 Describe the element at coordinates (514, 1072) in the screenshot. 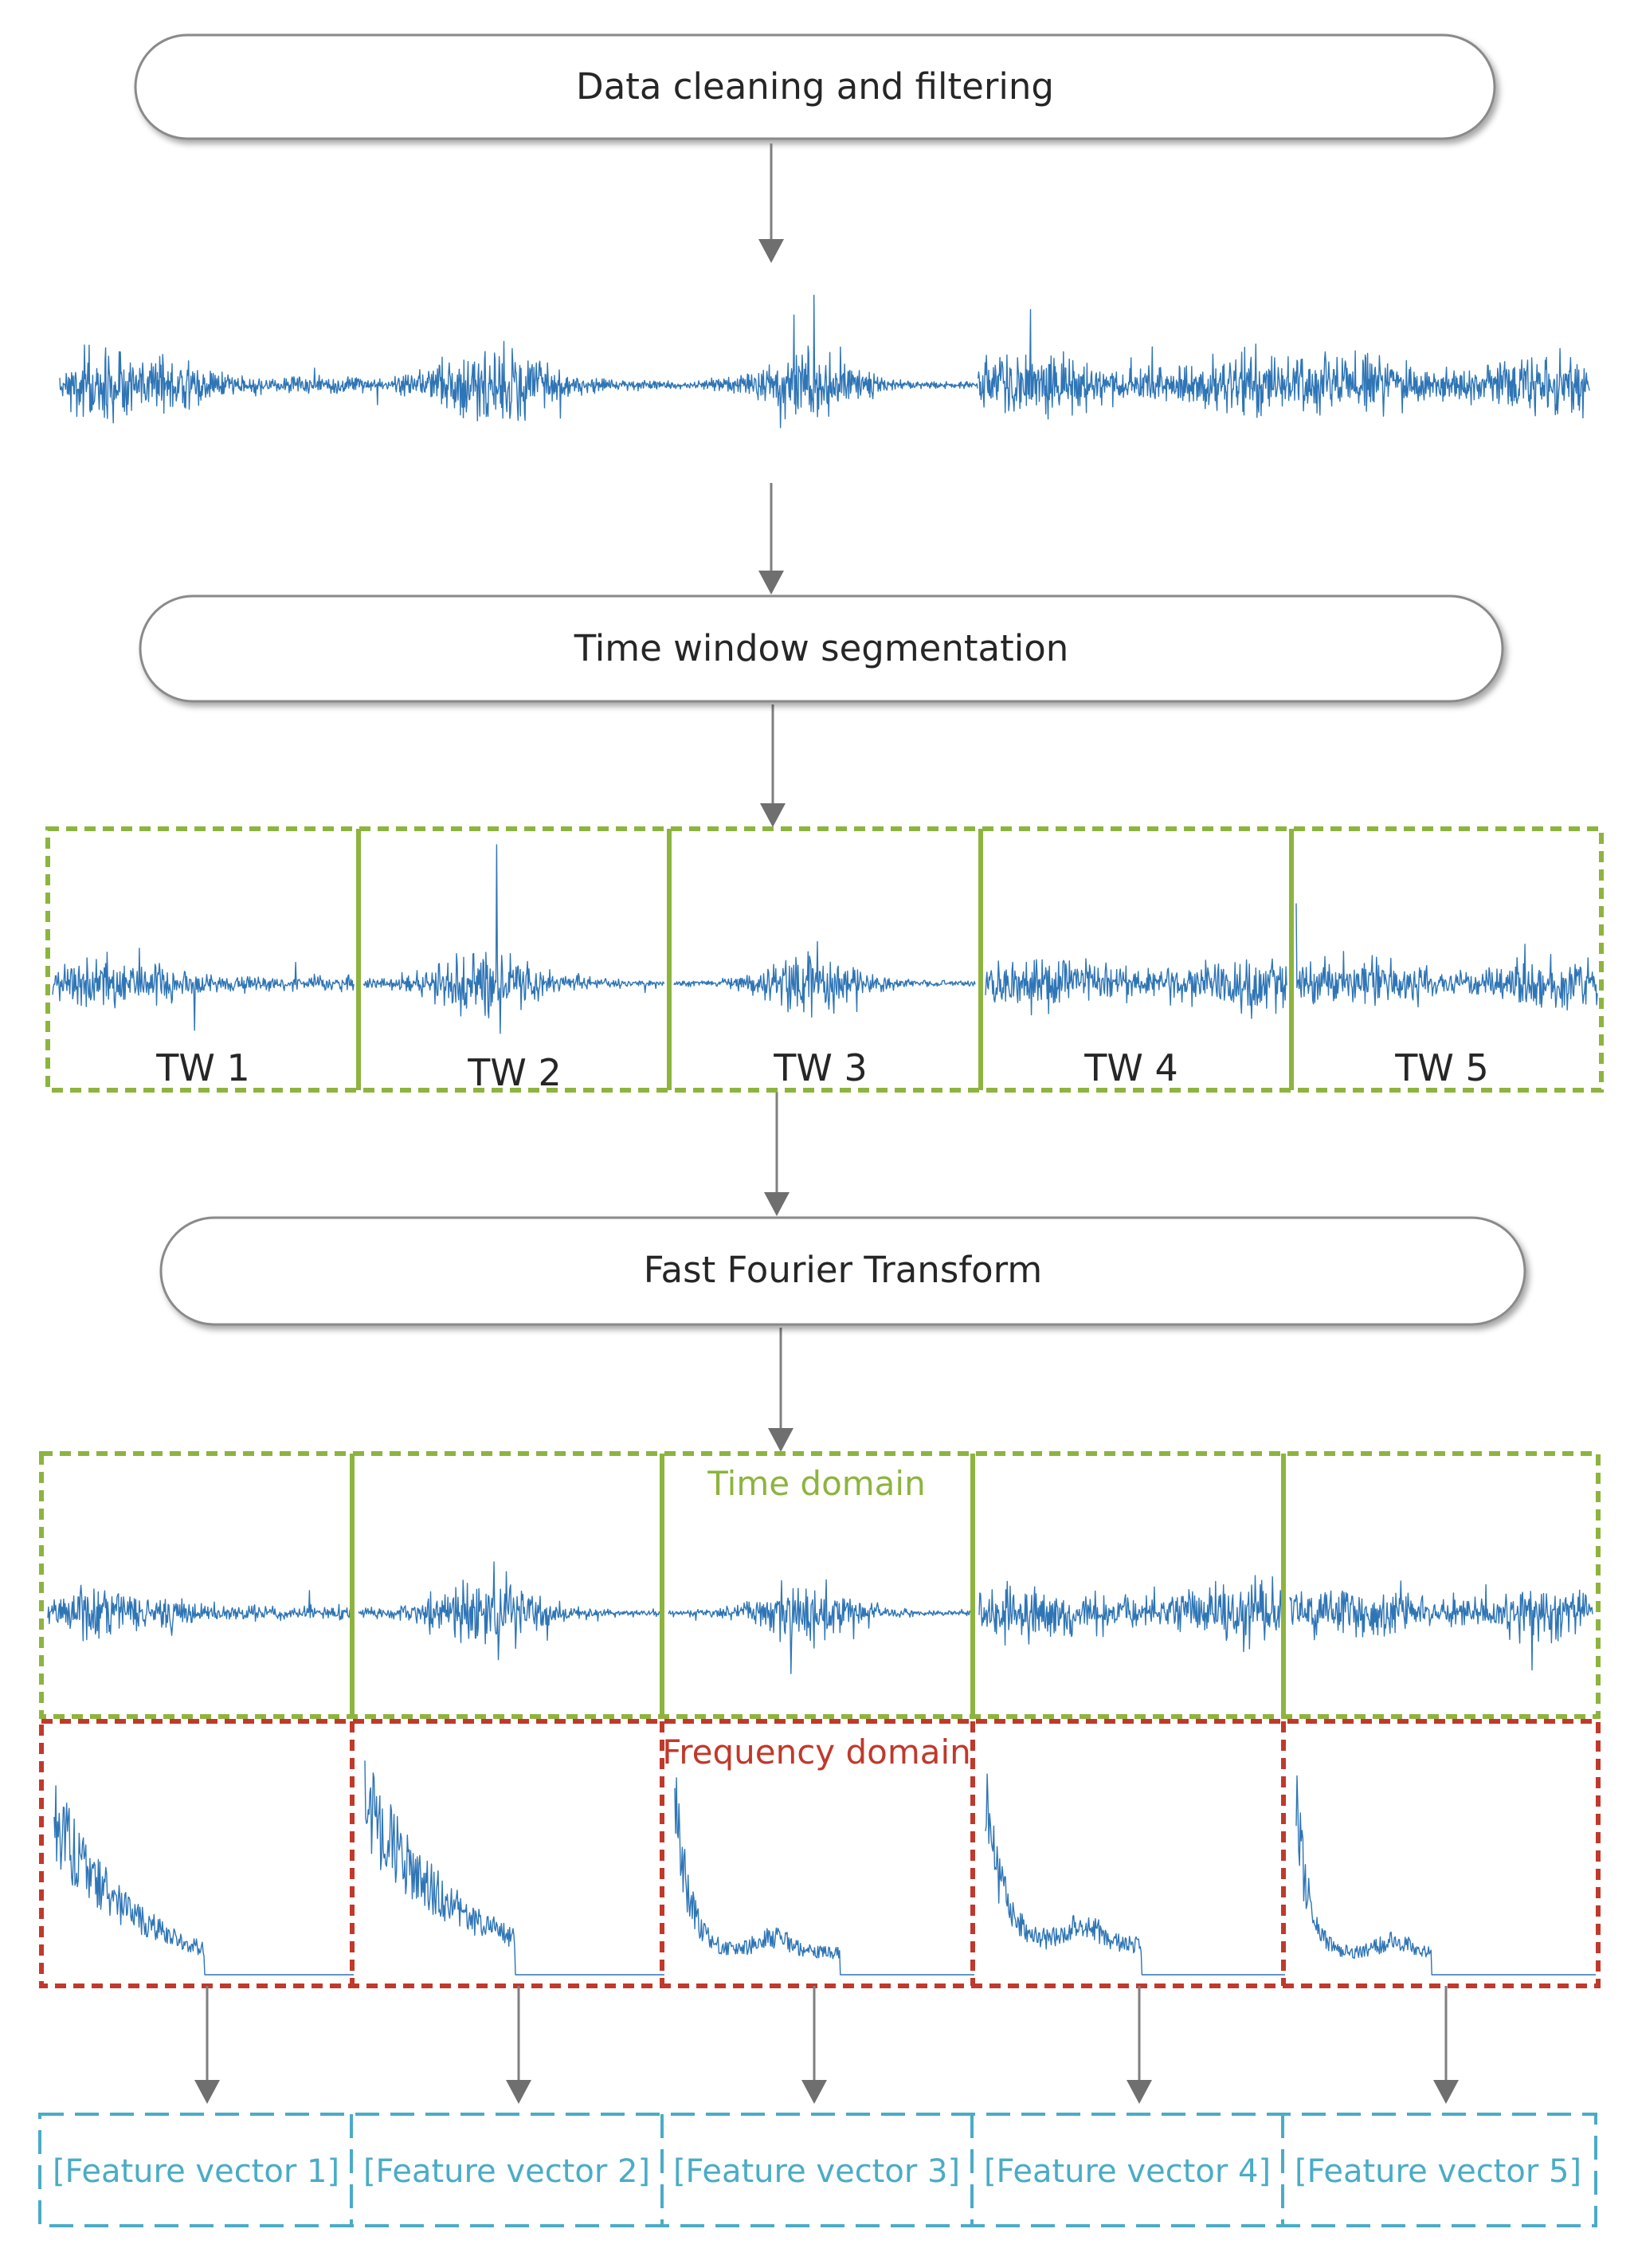

I see `window-label-2: TW 2` at that location.